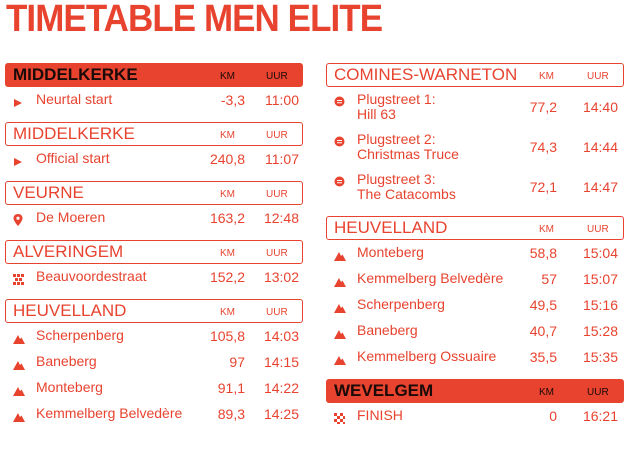 The image size is (634, 455). I want to click on km-value: -3,3, so click(232, 100).